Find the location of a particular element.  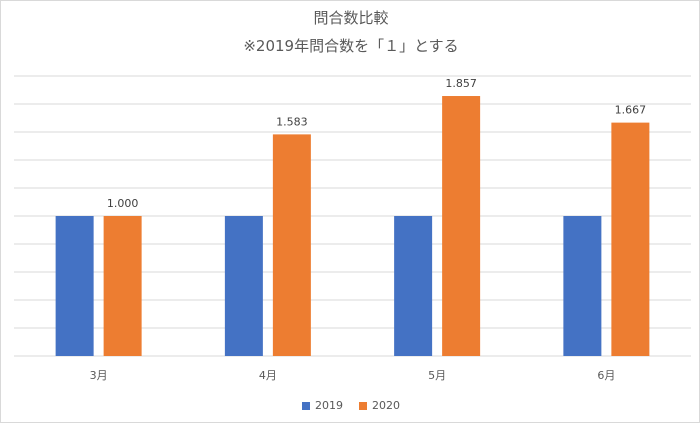

data-label: 1.857 is located at coordinates (461, 83).